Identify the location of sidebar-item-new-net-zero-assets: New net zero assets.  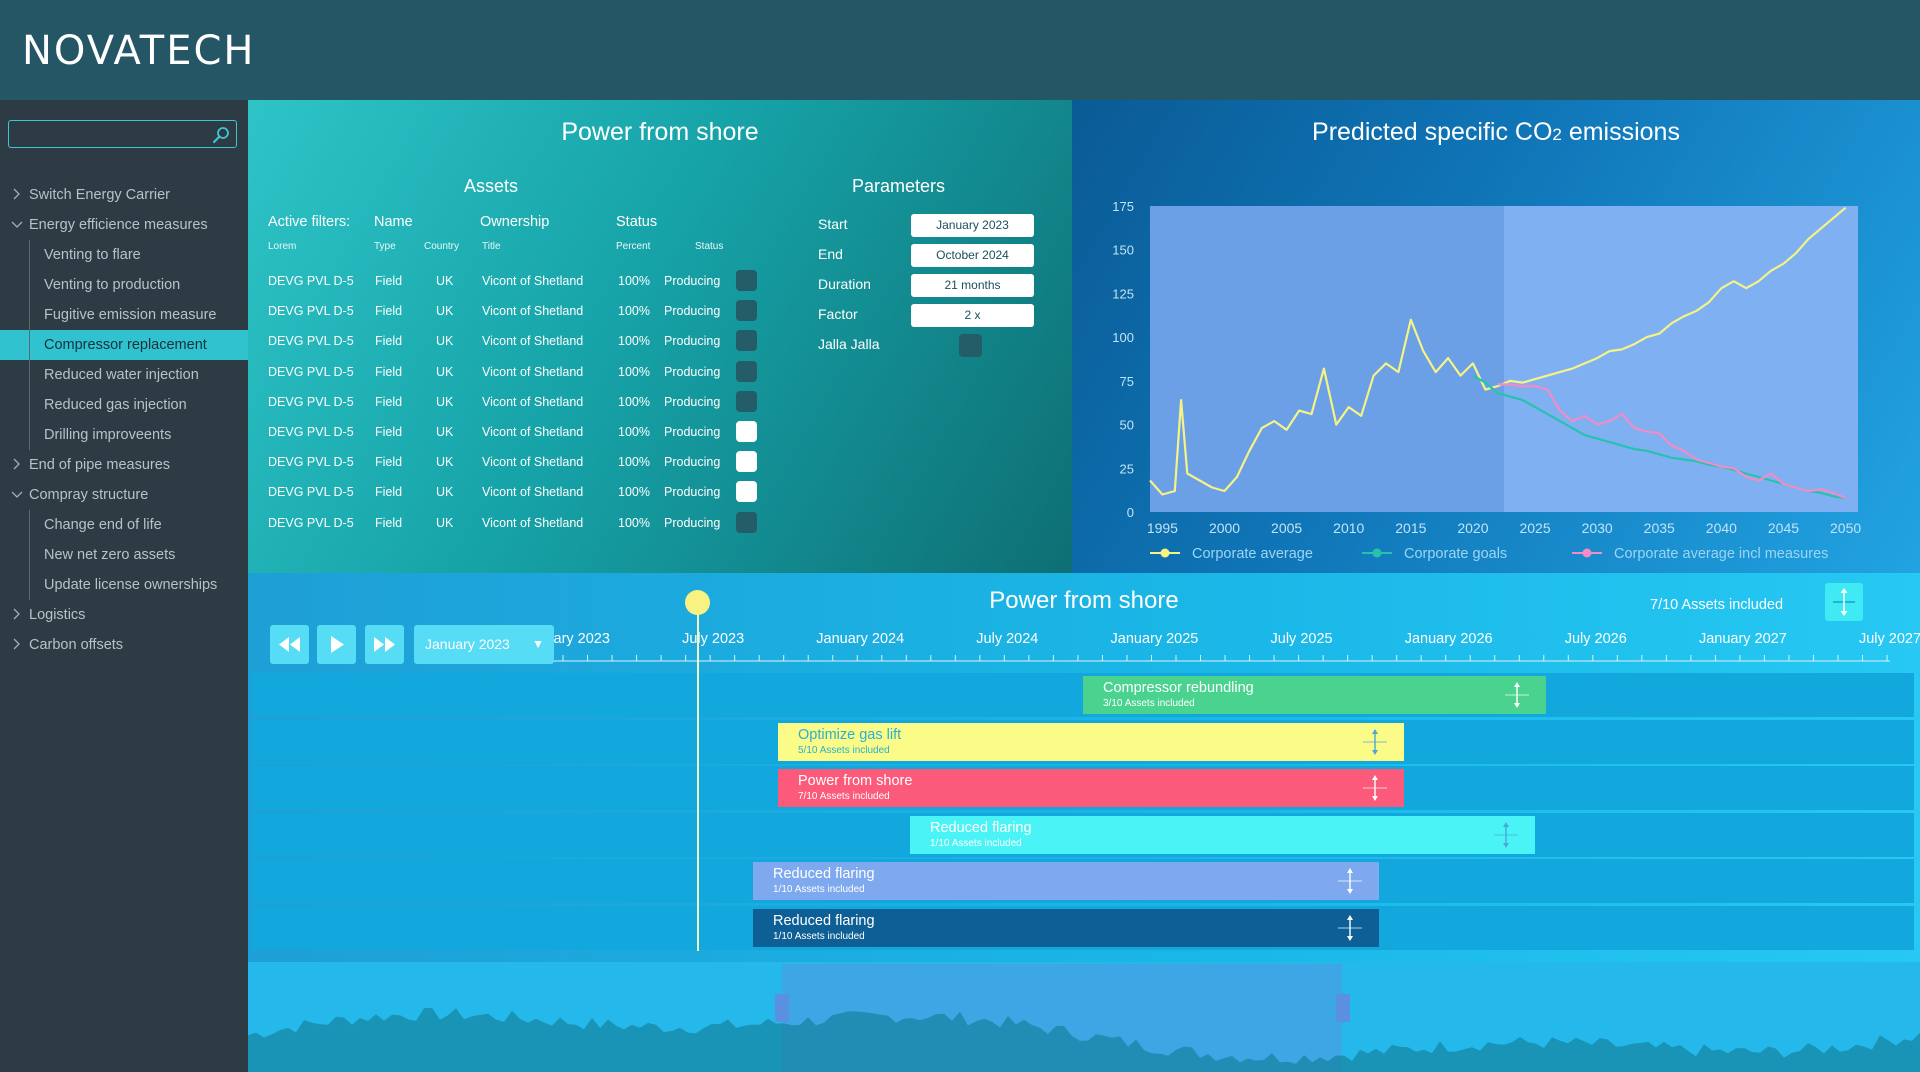
(124, 555).